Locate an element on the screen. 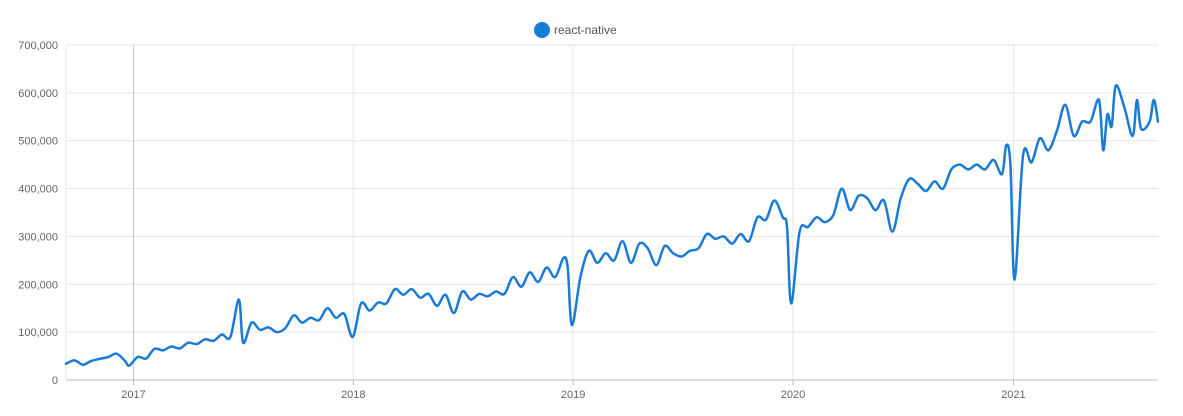 The image size is (1183, 416). legend-label-react-native: react-native is located at coordinates (585, 30).